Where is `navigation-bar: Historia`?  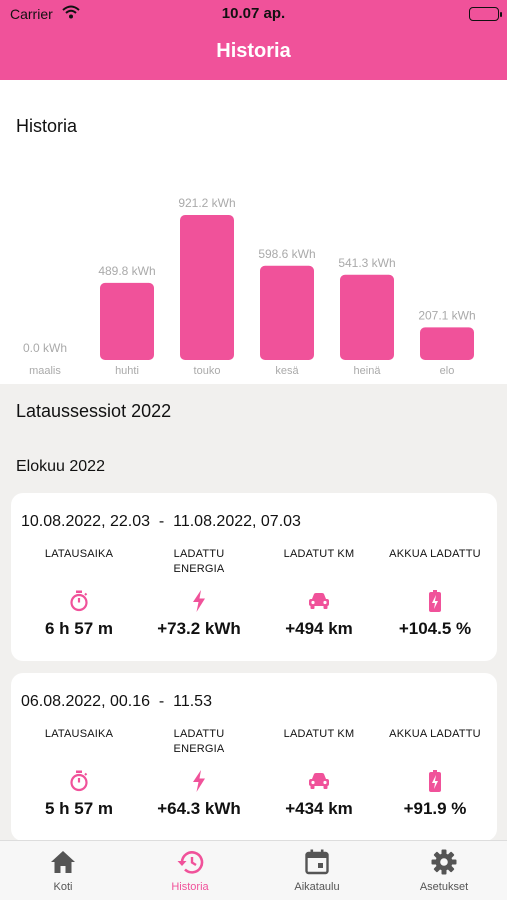 navigation-bar: Historia is located at coordinates (253, 55).